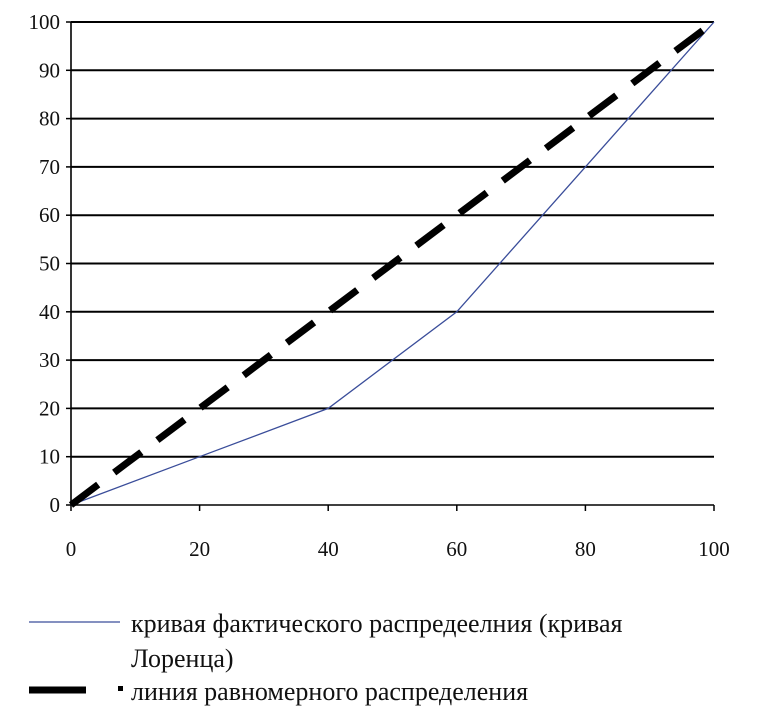 This screenshot has height=706, width=760. What do you see at coordinates (49, 70) in the screenshot?
I see `y-tick-label-90: 90` at bounding box center [49, 70].